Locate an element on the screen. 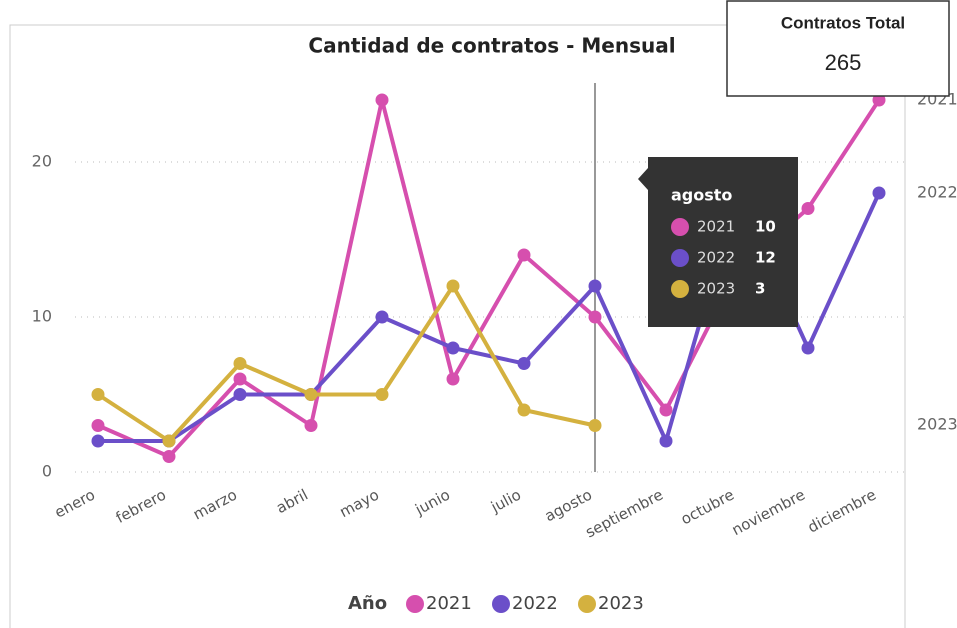 The image size is (957, 628). legend-label: 2021 is located at coordinates (449, 603).